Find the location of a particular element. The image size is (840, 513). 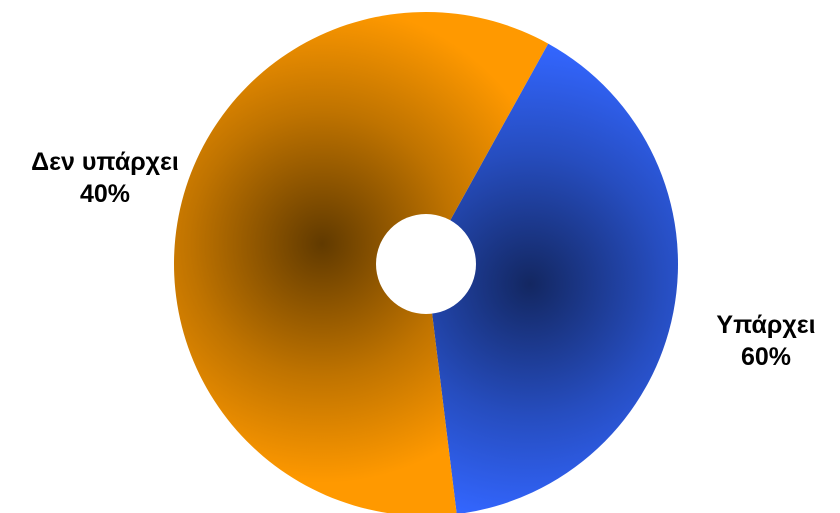

slice-label-den-yparxei: Δεν υπάρχει 40% is located at coordinates (105, 178).